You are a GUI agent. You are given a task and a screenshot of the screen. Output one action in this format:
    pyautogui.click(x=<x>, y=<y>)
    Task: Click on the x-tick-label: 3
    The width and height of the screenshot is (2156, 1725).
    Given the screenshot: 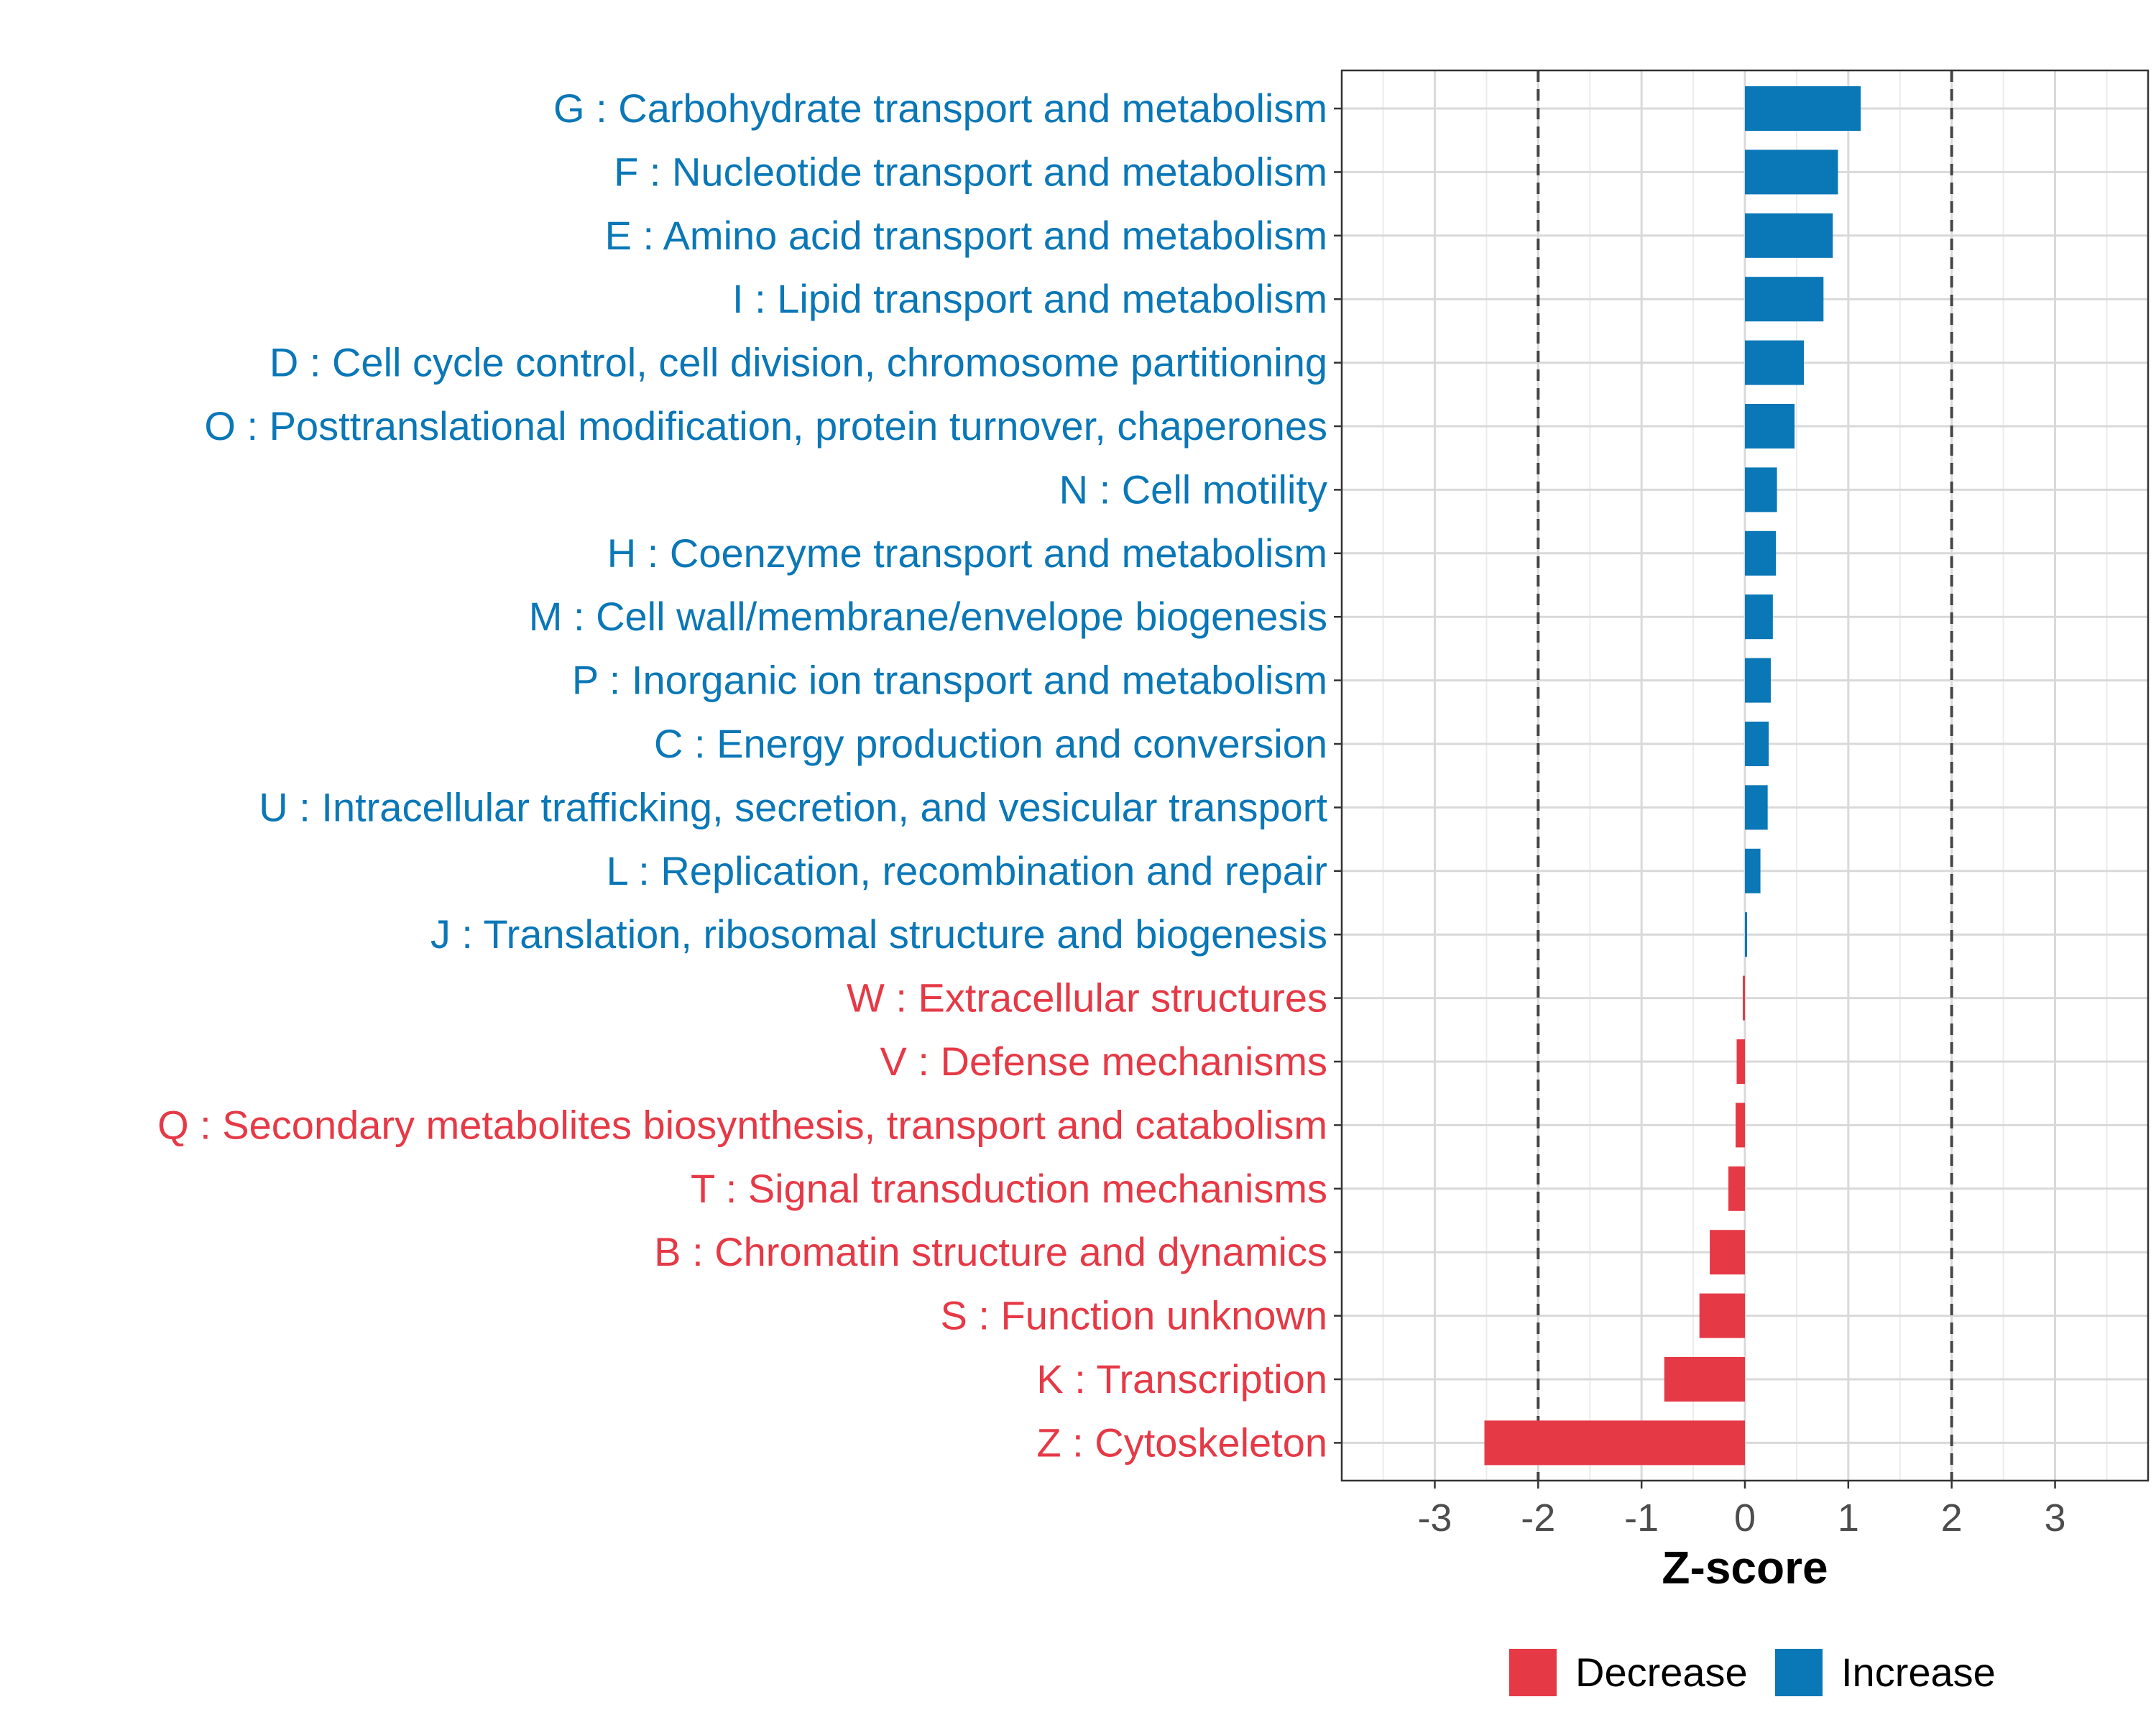 What is the action you would take?
    pyautogui.click(x=2055, y=1518)
    